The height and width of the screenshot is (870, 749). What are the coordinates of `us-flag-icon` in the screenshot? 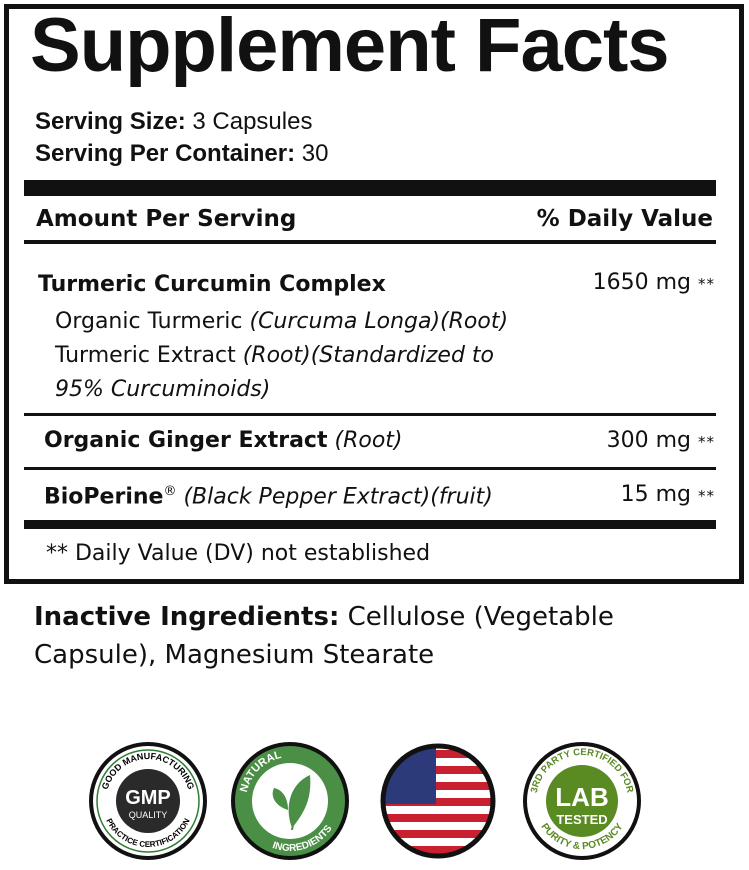 It's located at (438, 801).